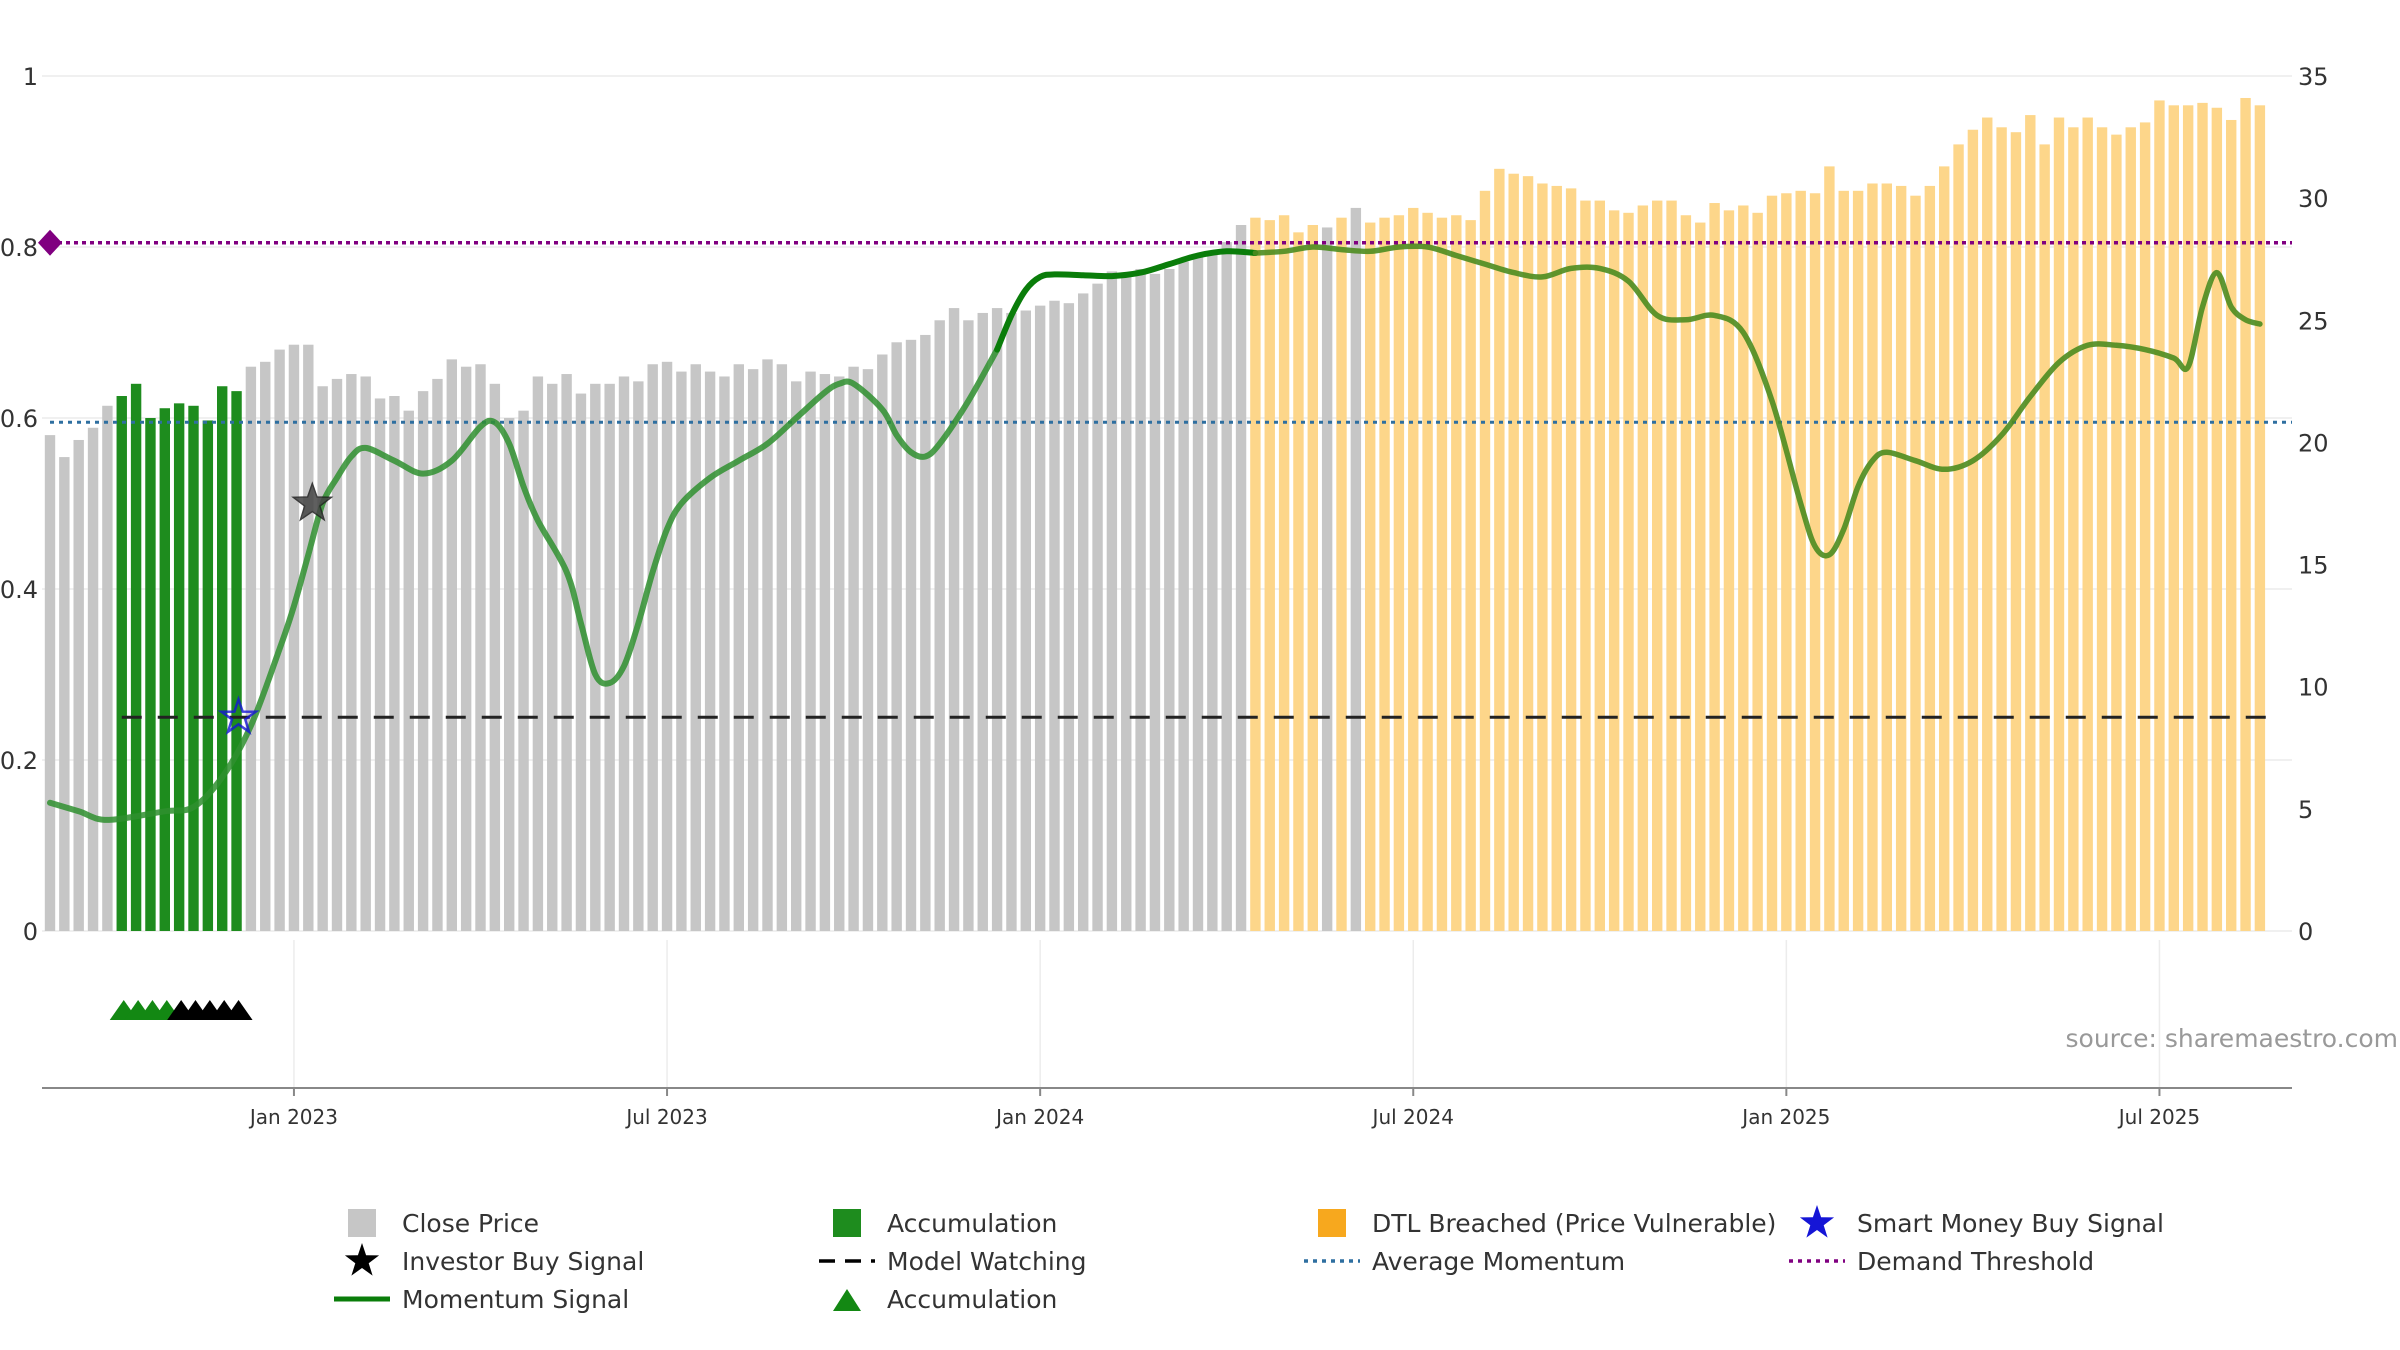  I want to click on legend-item: Model Watching, so click(951, 1261).